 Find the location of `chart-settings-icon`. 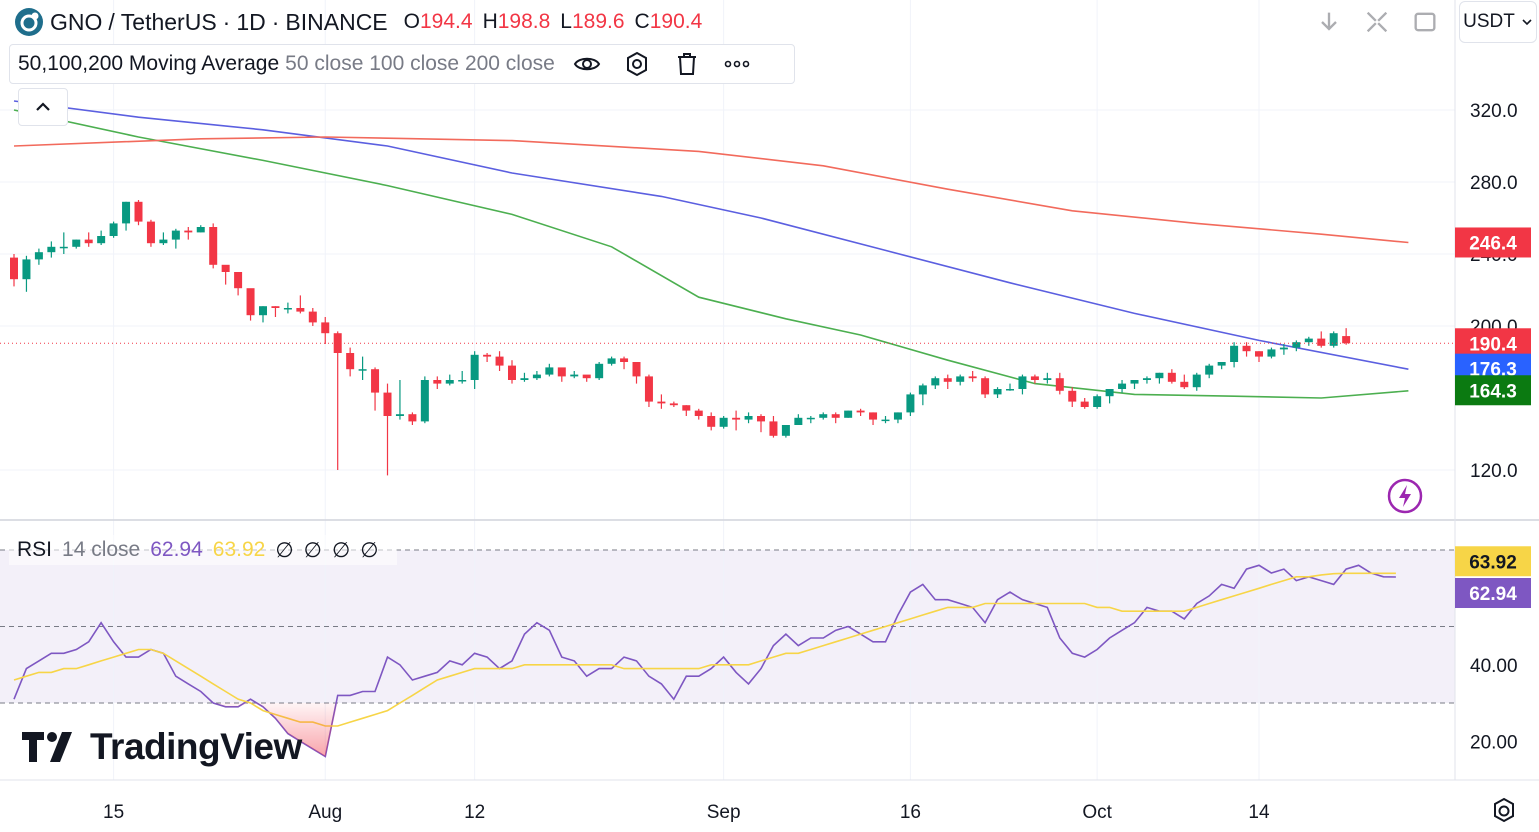

chart-settings-icon is located at coordinates (1504, 811).